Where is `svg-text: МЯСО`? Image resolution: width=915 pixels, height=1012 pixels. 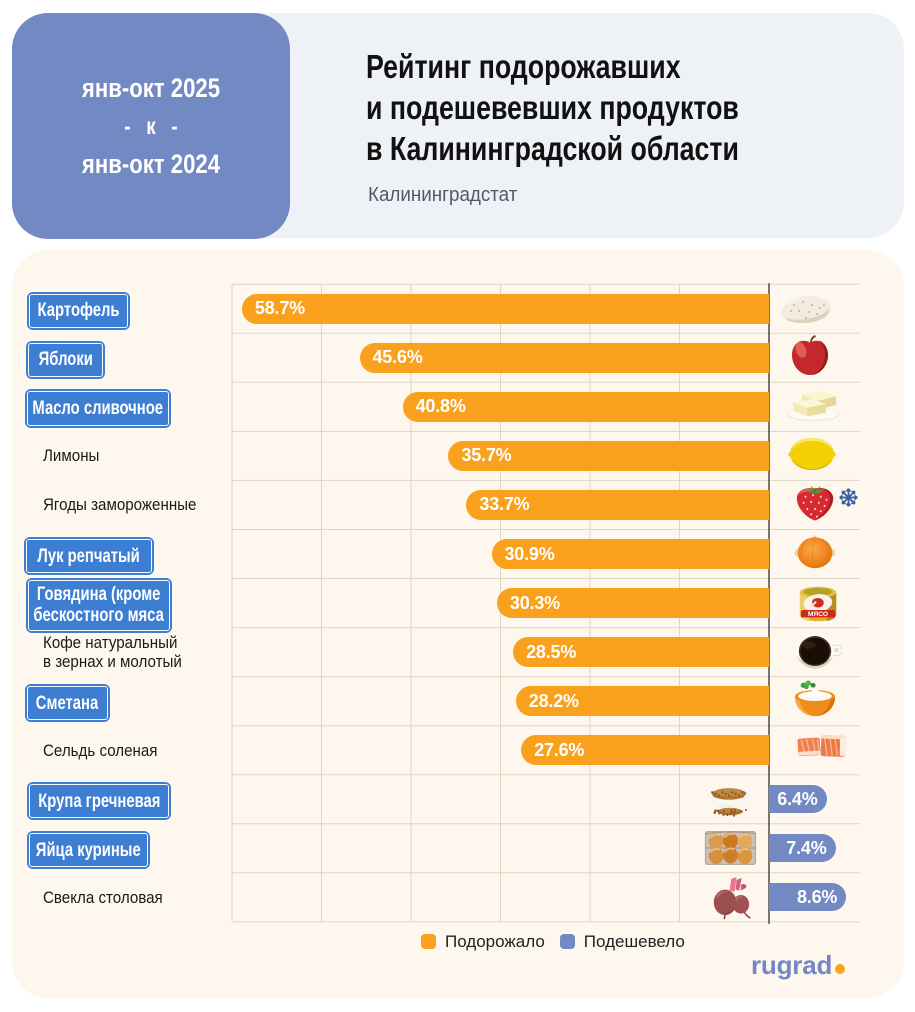 svg-text: МЯСО is located at coordinates (818, 614).